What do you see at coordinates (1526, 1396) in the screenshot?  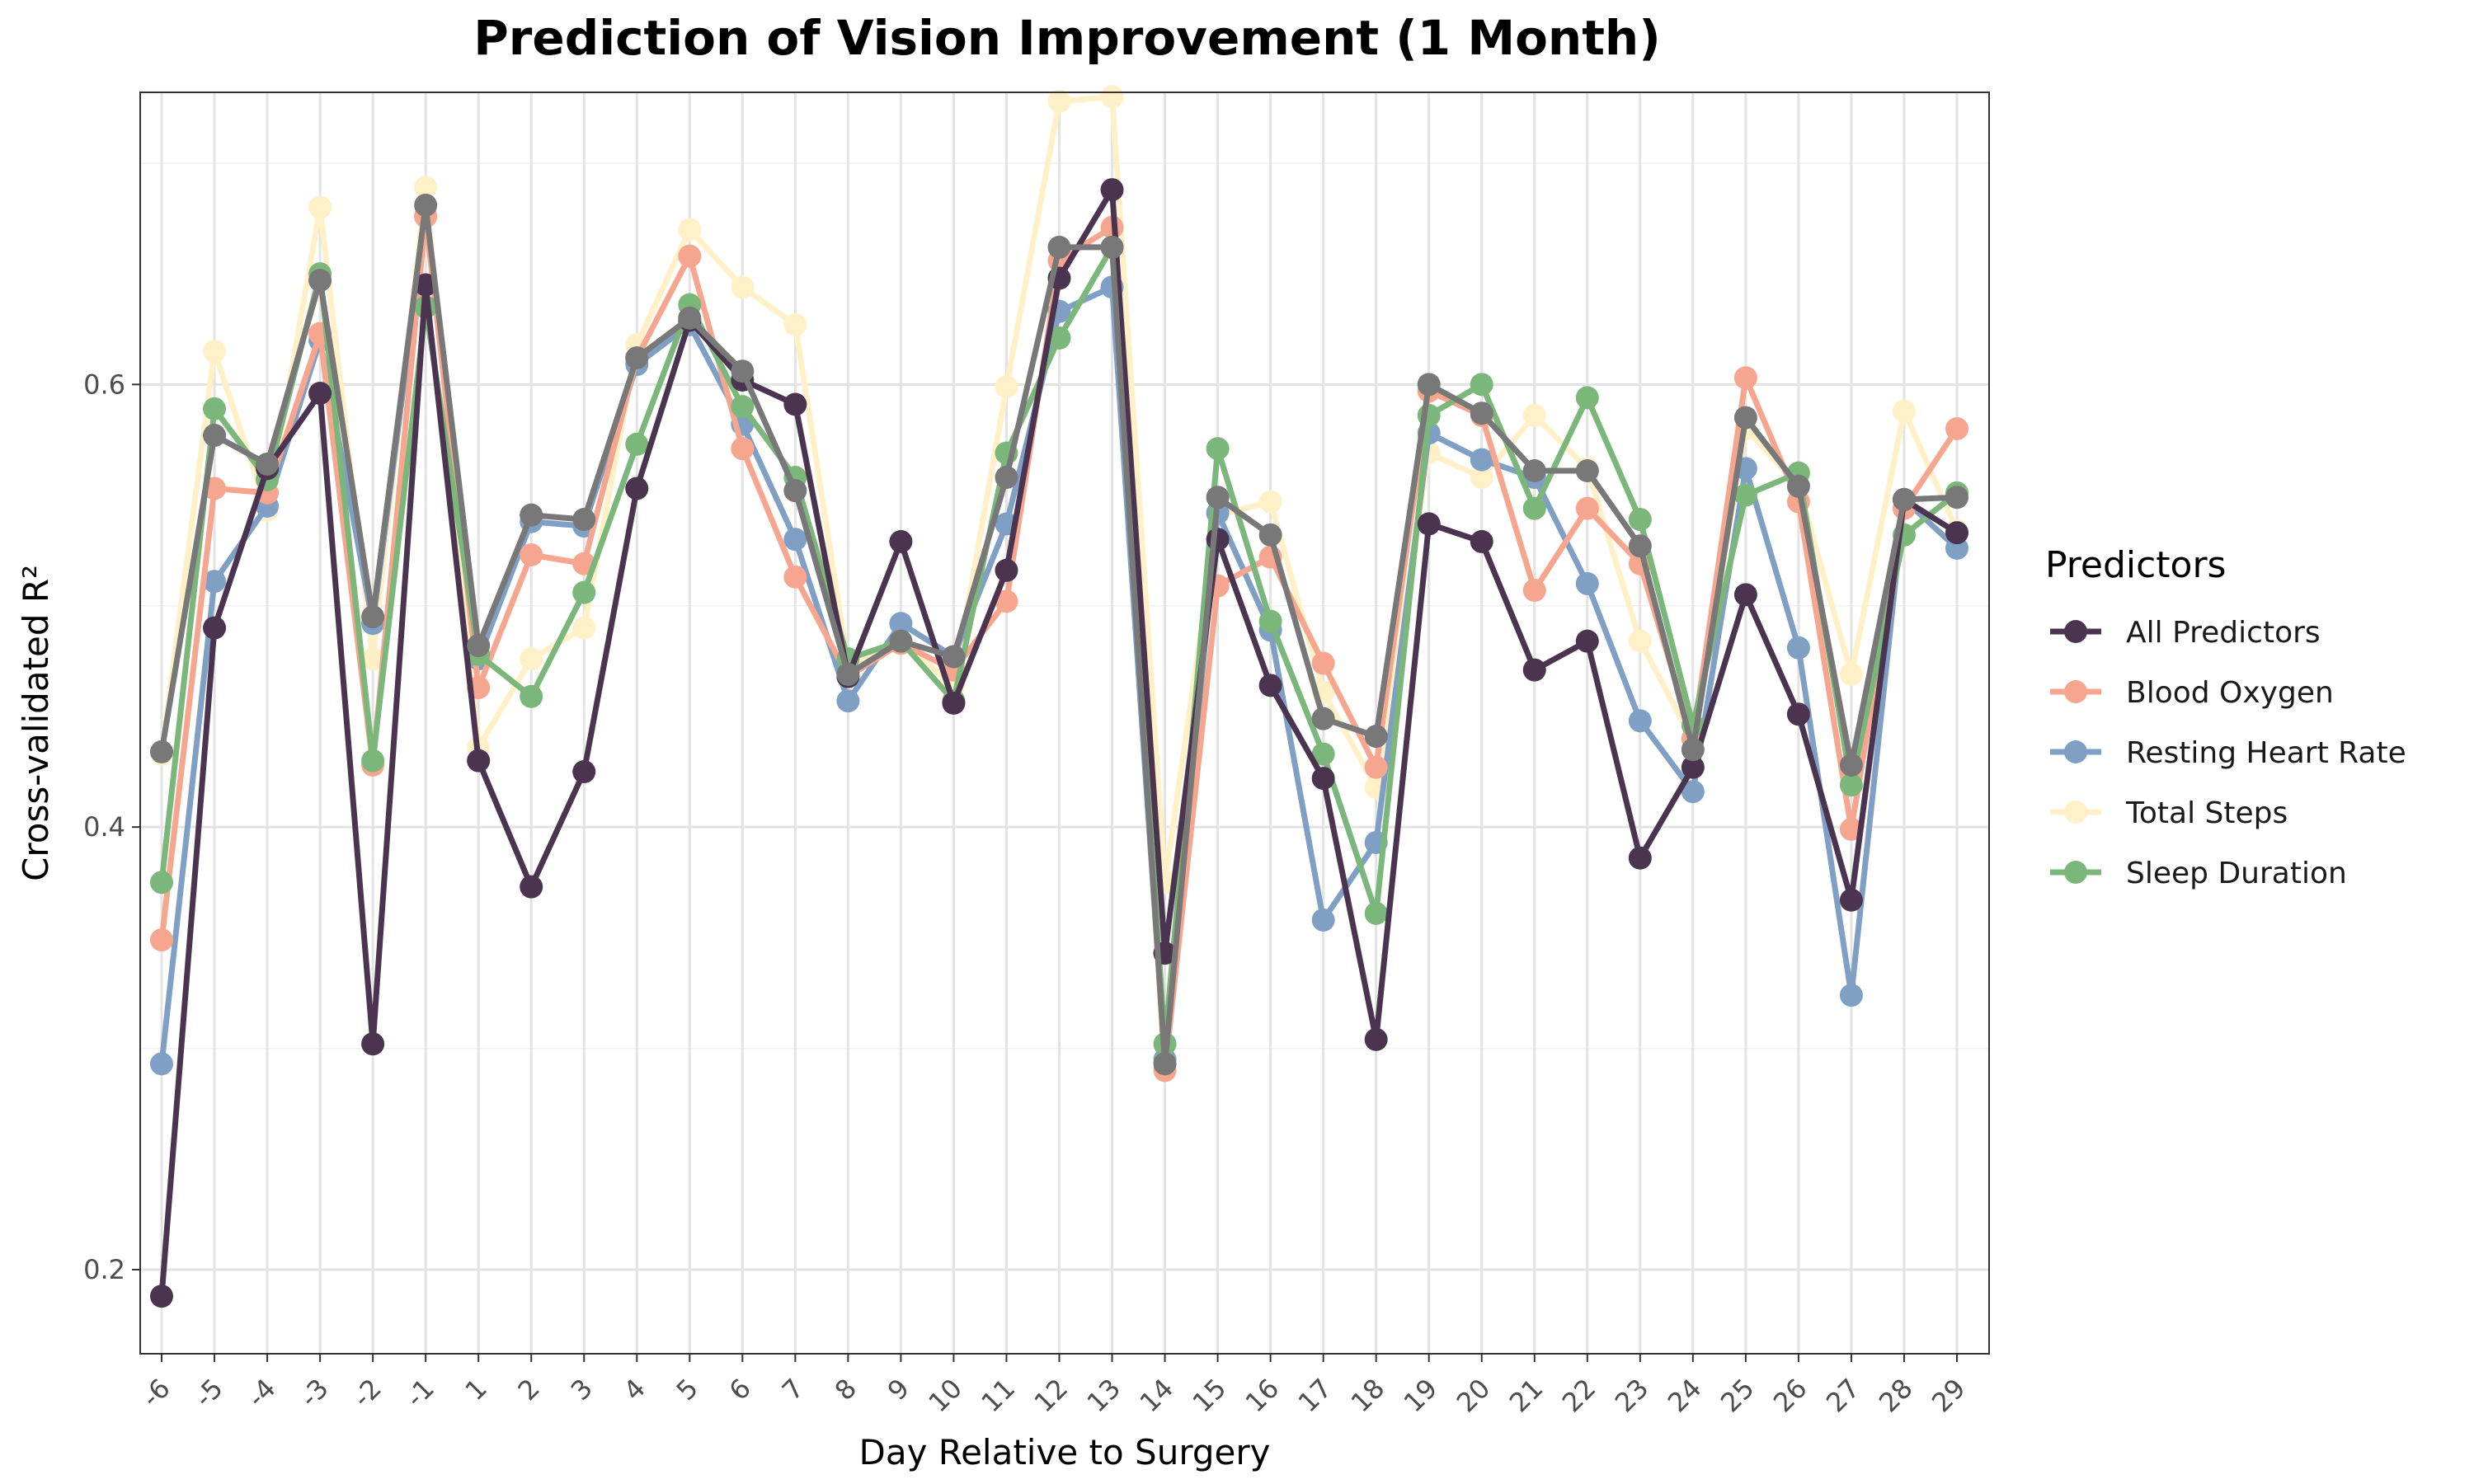 I see `x-tick-label: 21` at bounding box center [1526, 1396].